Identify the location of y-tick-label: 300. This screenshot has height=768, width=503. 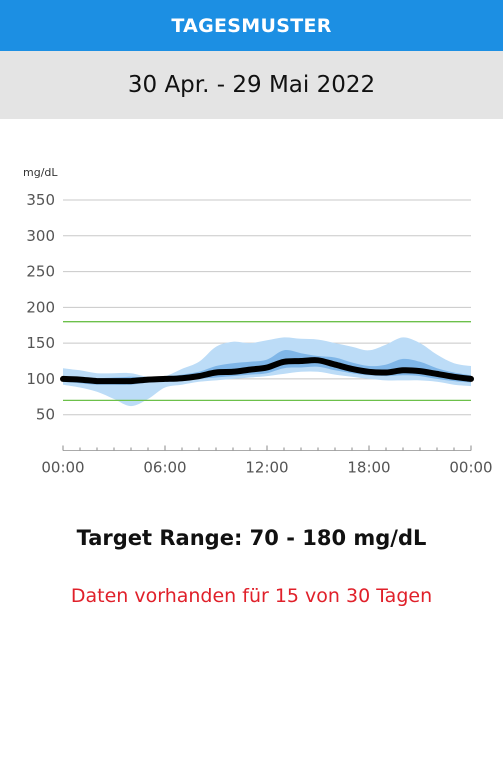
(40, 236).